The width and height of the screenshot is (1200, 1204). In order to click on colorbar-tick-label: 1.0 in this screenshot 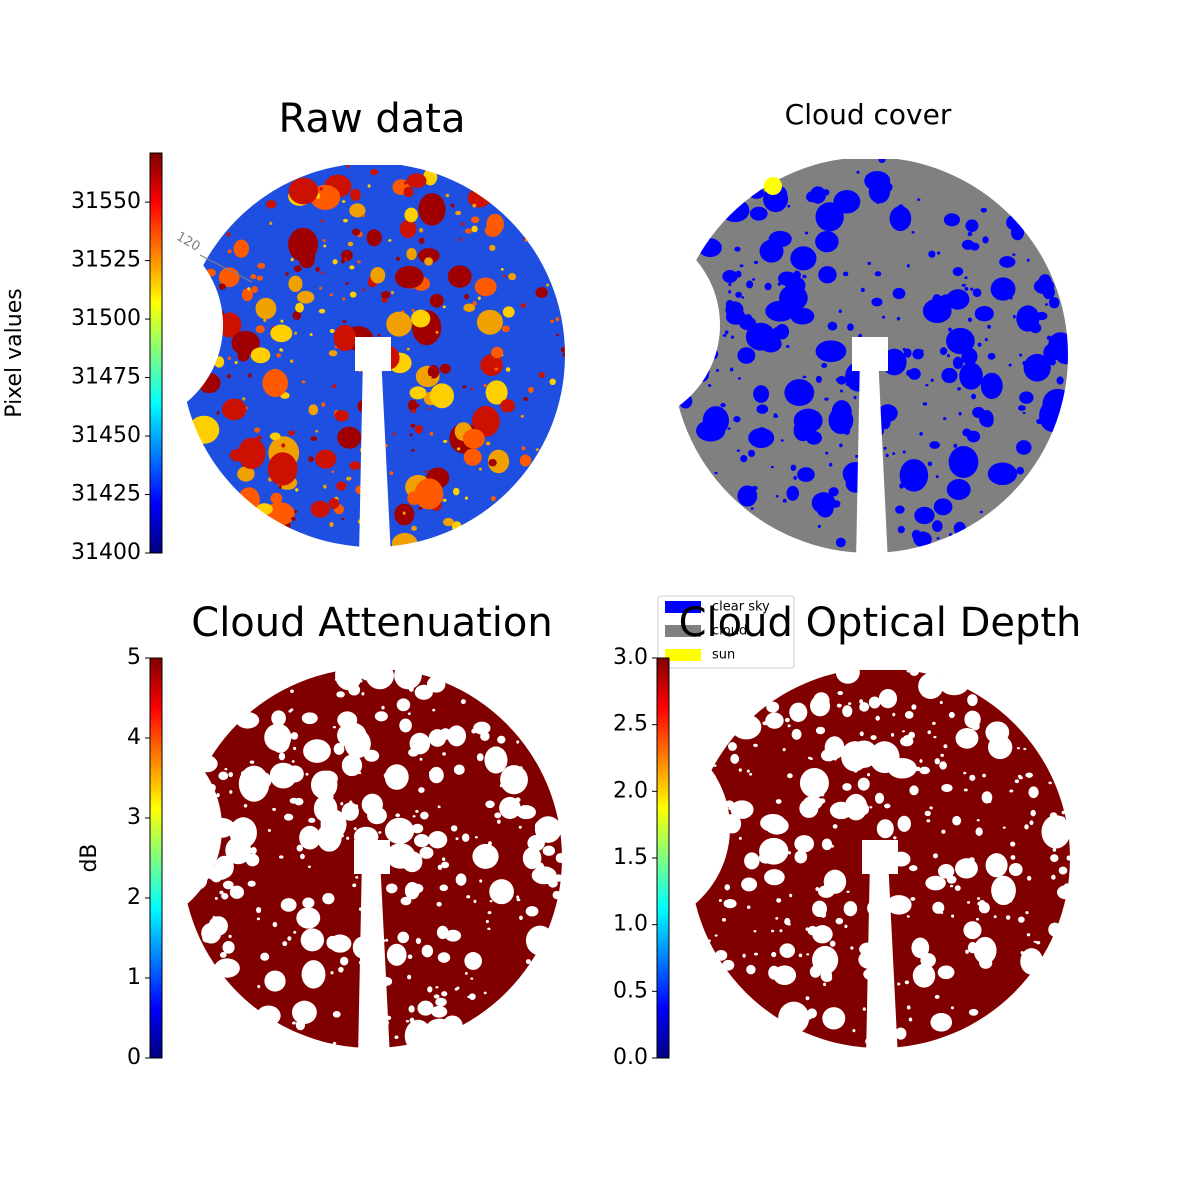, I will do `click(630, 924)`.